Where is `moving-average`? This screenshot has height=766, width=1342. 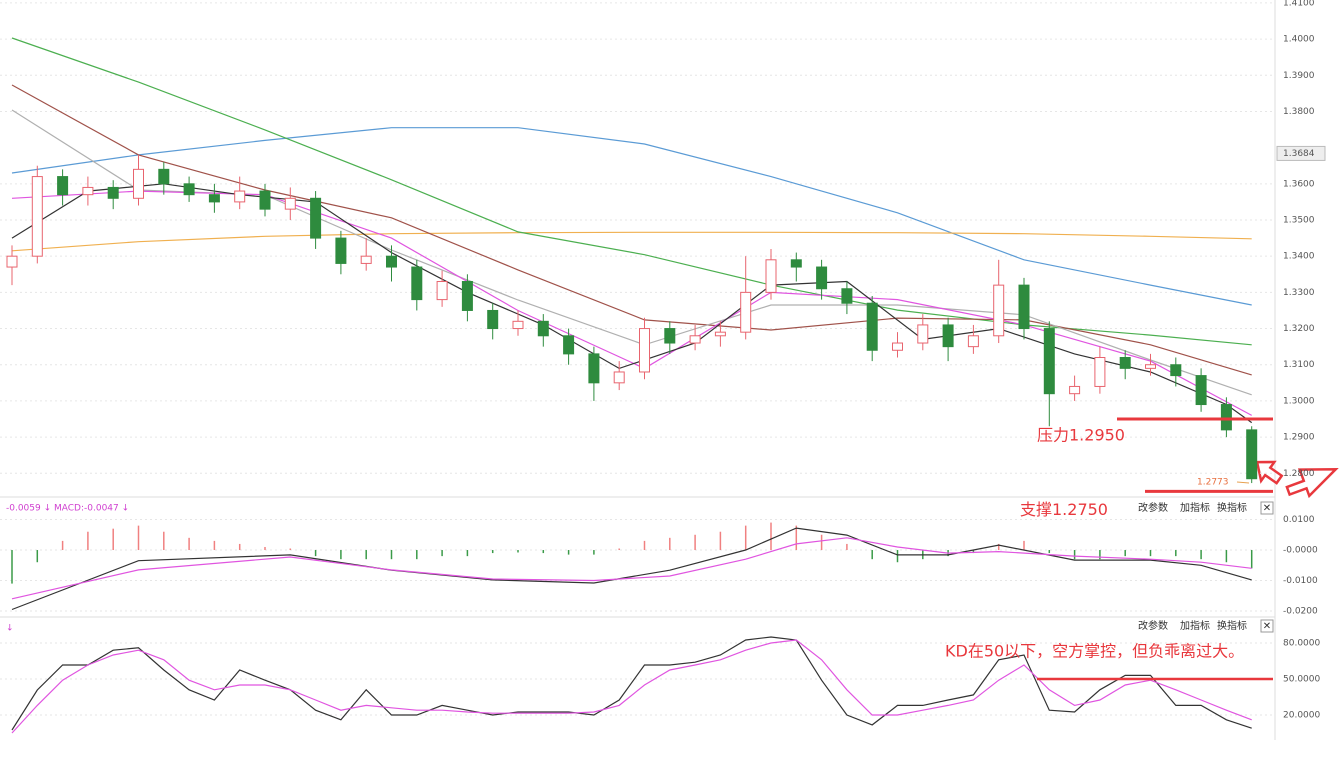
moving-average is located at coordinates (631, 241).